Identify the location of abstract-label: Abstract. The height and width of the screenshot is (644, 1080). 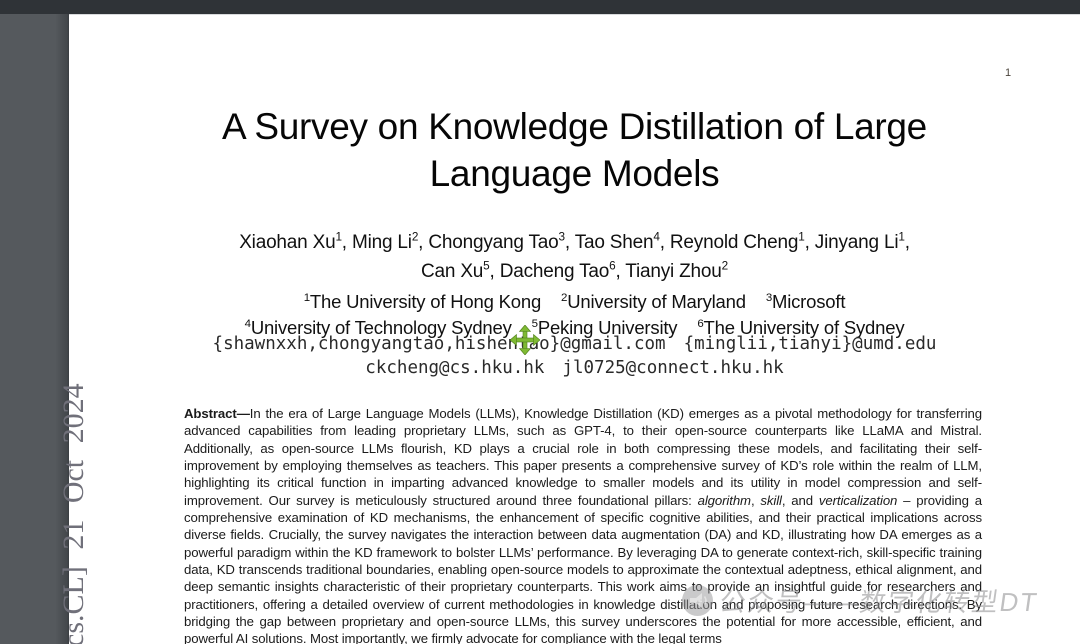
(210, 413).